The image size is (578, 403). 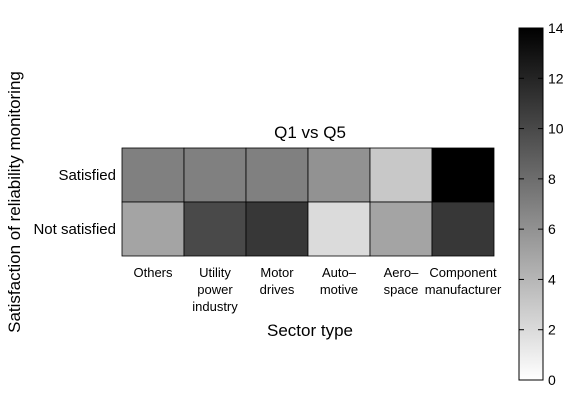 What do you see at coordinates (74, 202) in the screenshot?
I see `row-labels: Satisfied Not satisfied` at bounding box center [74, 202].